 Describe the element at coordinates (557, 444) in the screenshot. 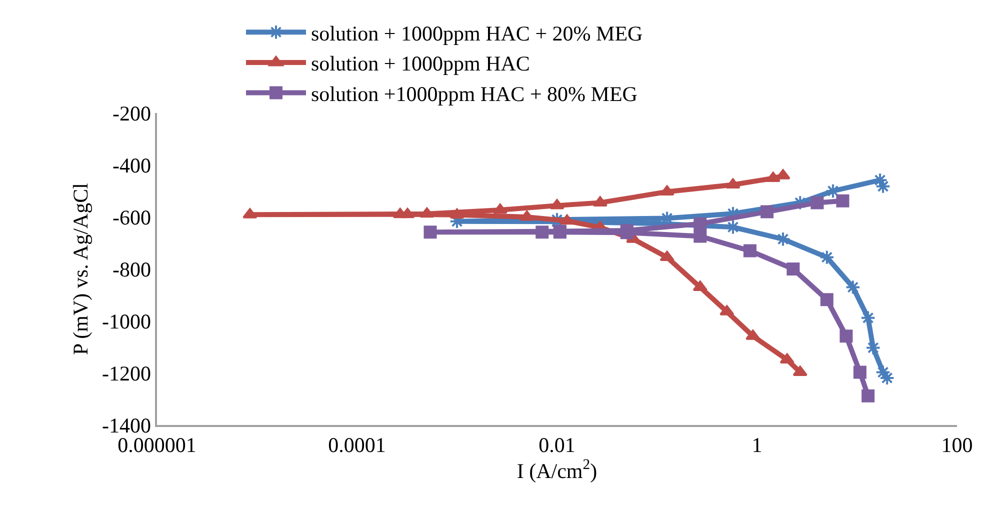

I see `x-tick-label: 0.01` at that location.